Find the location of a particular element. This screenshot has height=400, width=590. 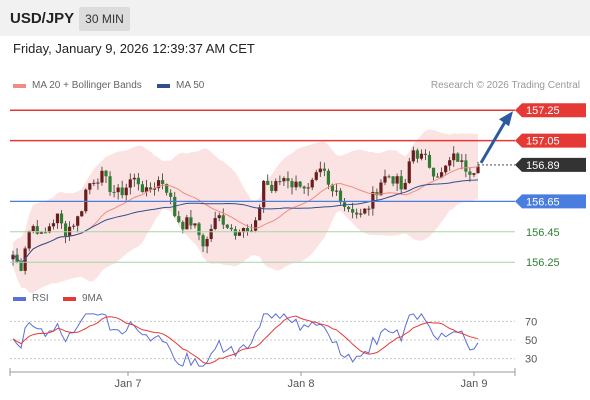

timeframe-button: 30 MIN is located at coordinates (104, 19).